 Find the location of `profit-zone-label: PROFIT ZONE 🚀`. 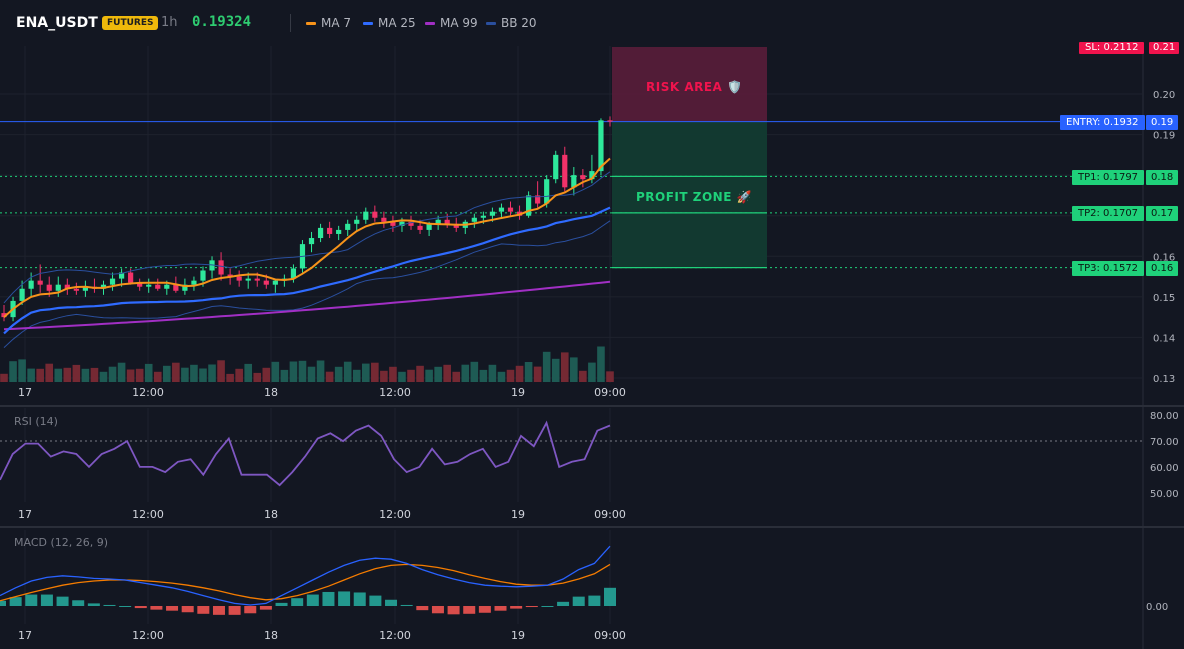

profit-zone-label: PROFIT ZONE 🚀 is located at coordinates (694, 197).